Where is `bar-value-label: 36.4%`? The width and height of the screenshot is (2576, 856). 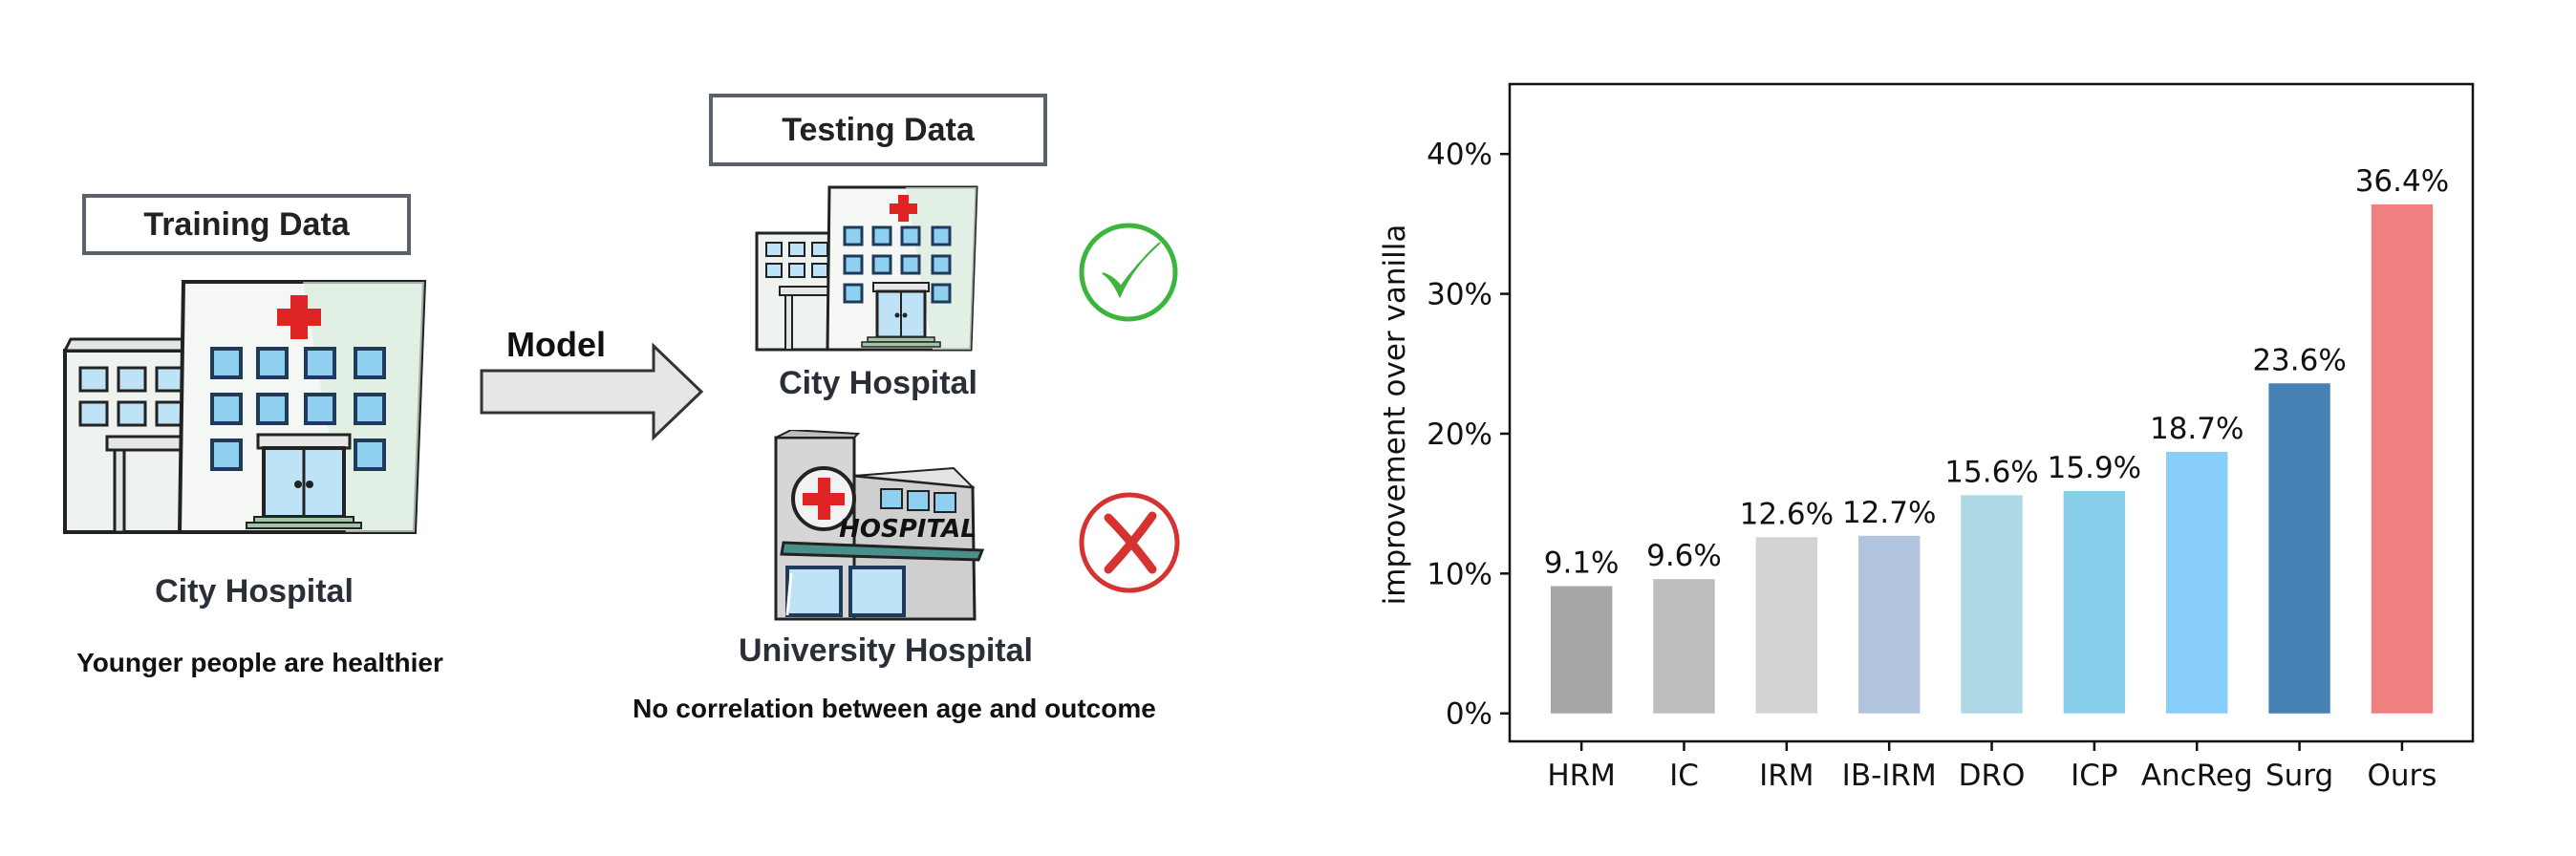
bar-value-label: 36.4% is located at coordinates (2402, 181).